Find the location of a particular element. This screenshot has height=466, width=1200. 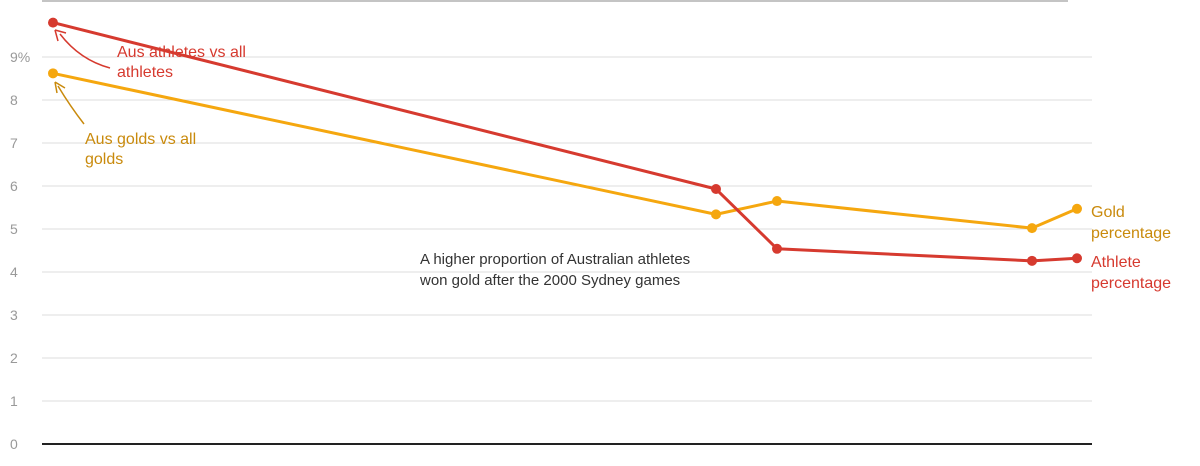

athletes-annotation-arrow is located at coordinates (85, 51).